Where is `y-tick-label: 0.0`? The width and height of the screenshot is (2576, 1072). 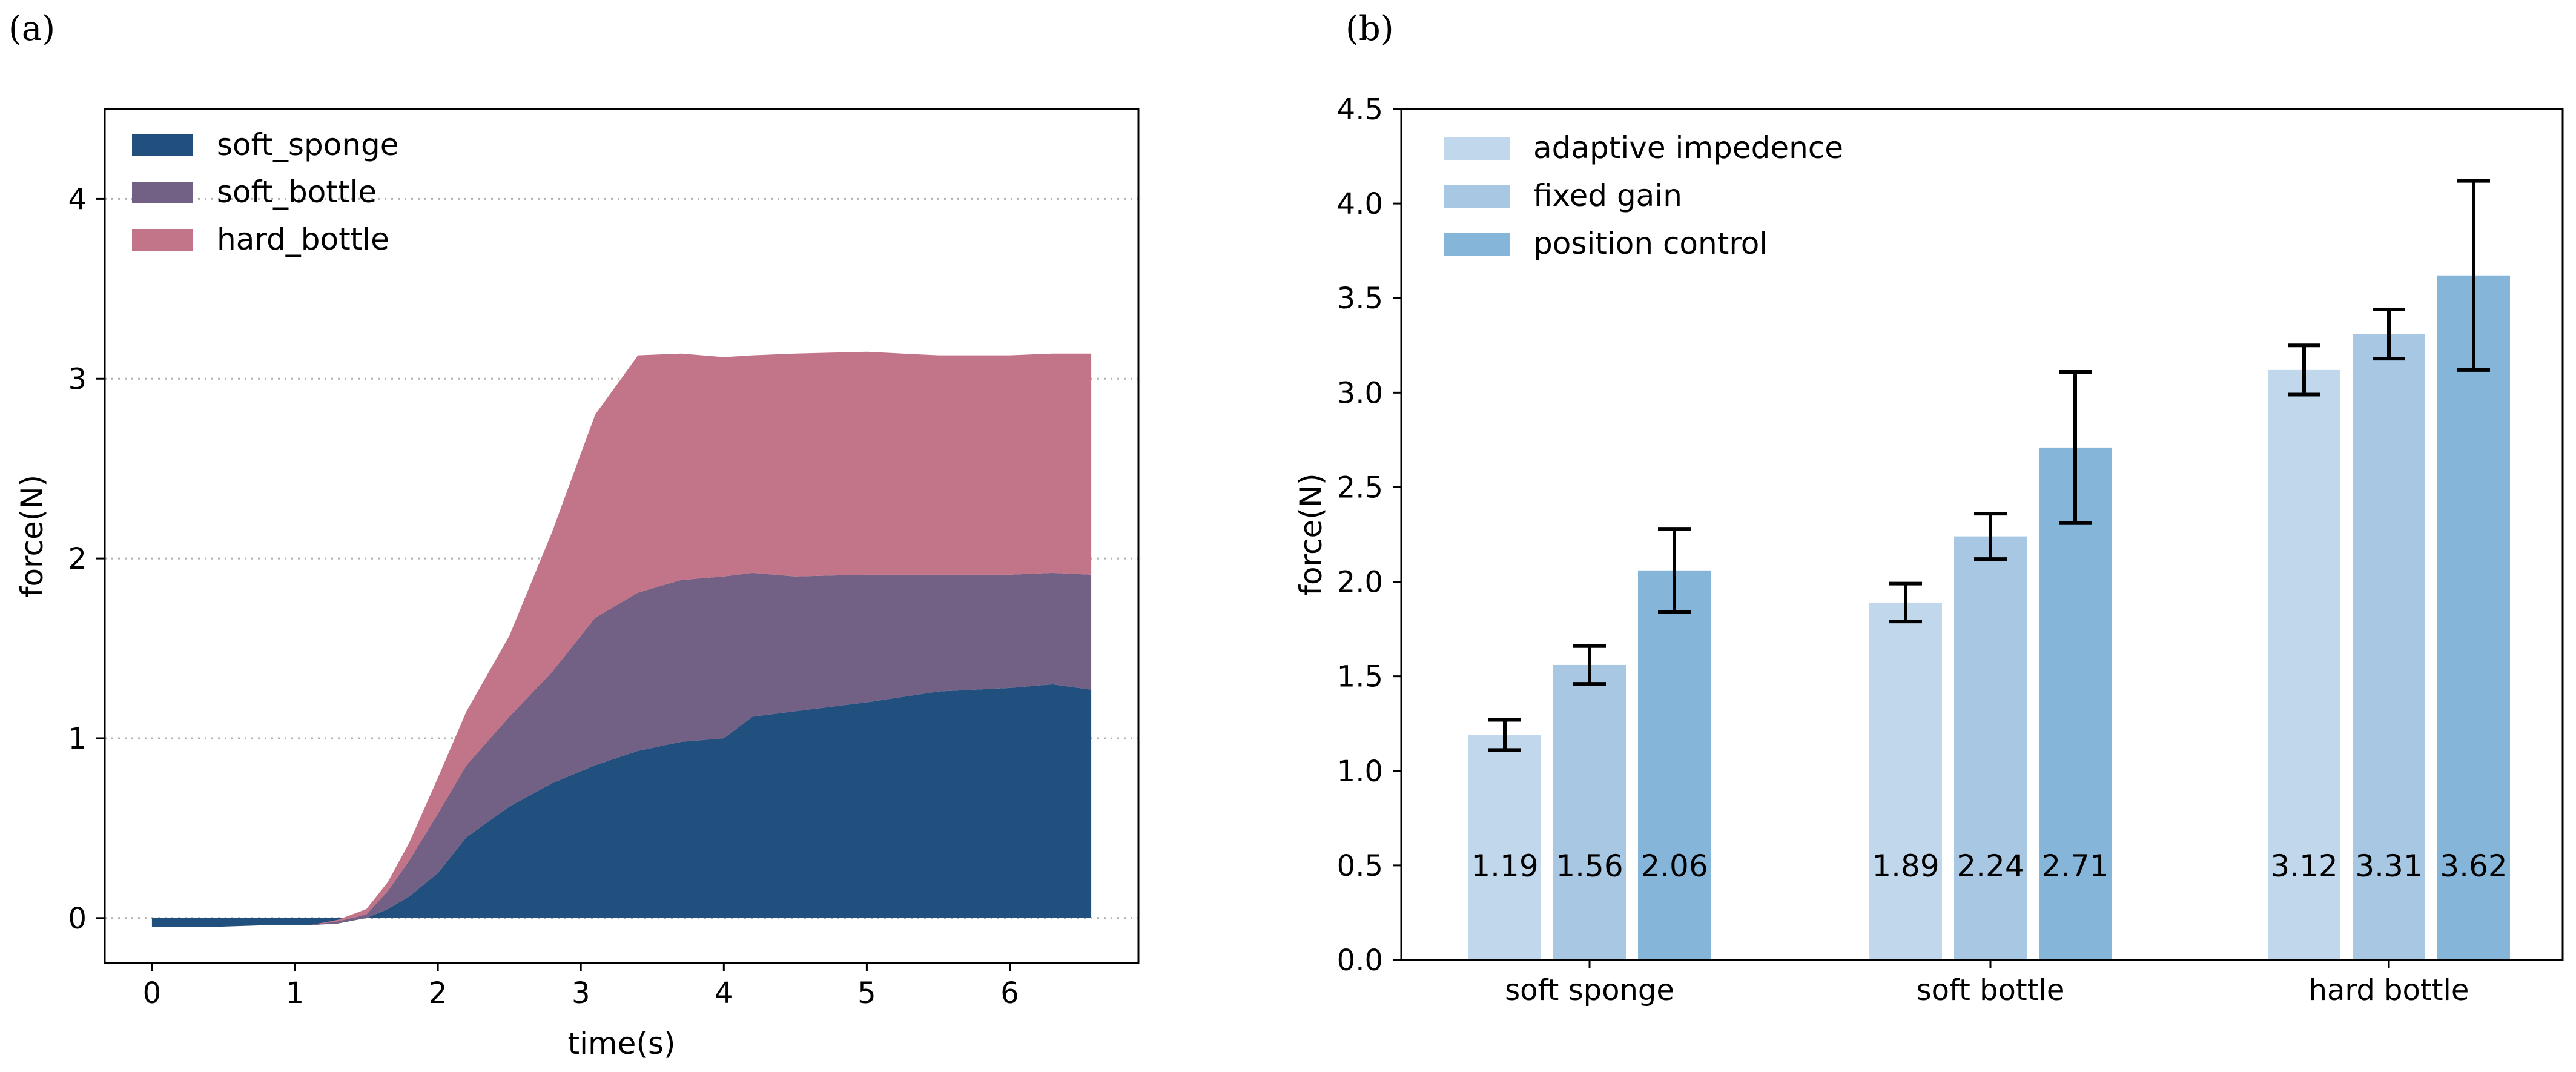 y-tick-label: 0.0 is located at coordinates (1360, 961).